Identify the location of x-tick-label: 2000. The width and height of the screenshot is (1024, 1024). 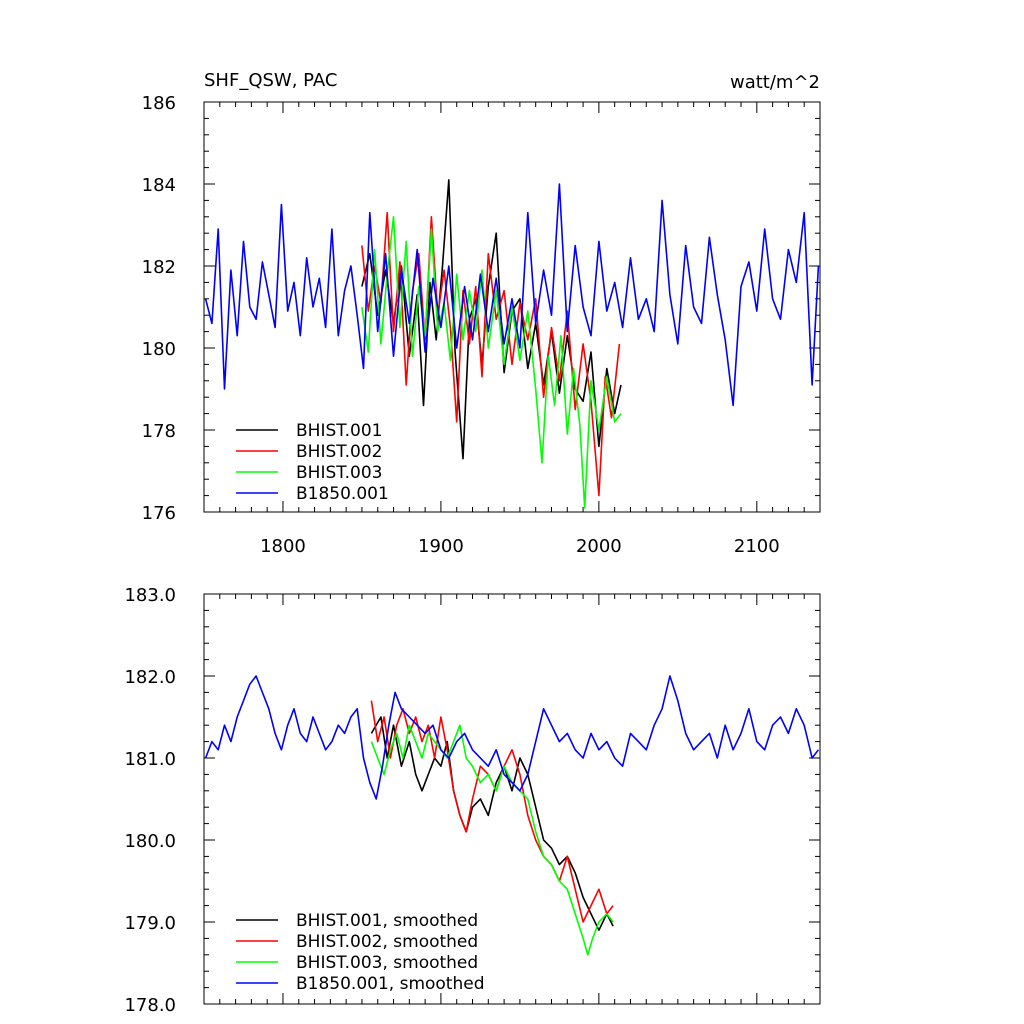
(599, 546).